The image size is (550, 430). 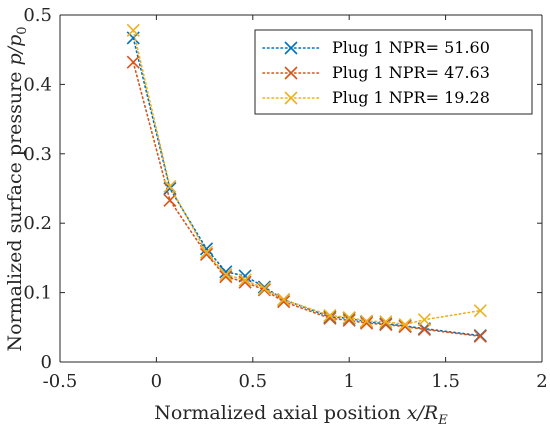 What do you see at coordinates (17, 188) in the screenshot?
I see `y-axis-title: Normalized surface pressure p/p0` at bounding box center [17, 188].